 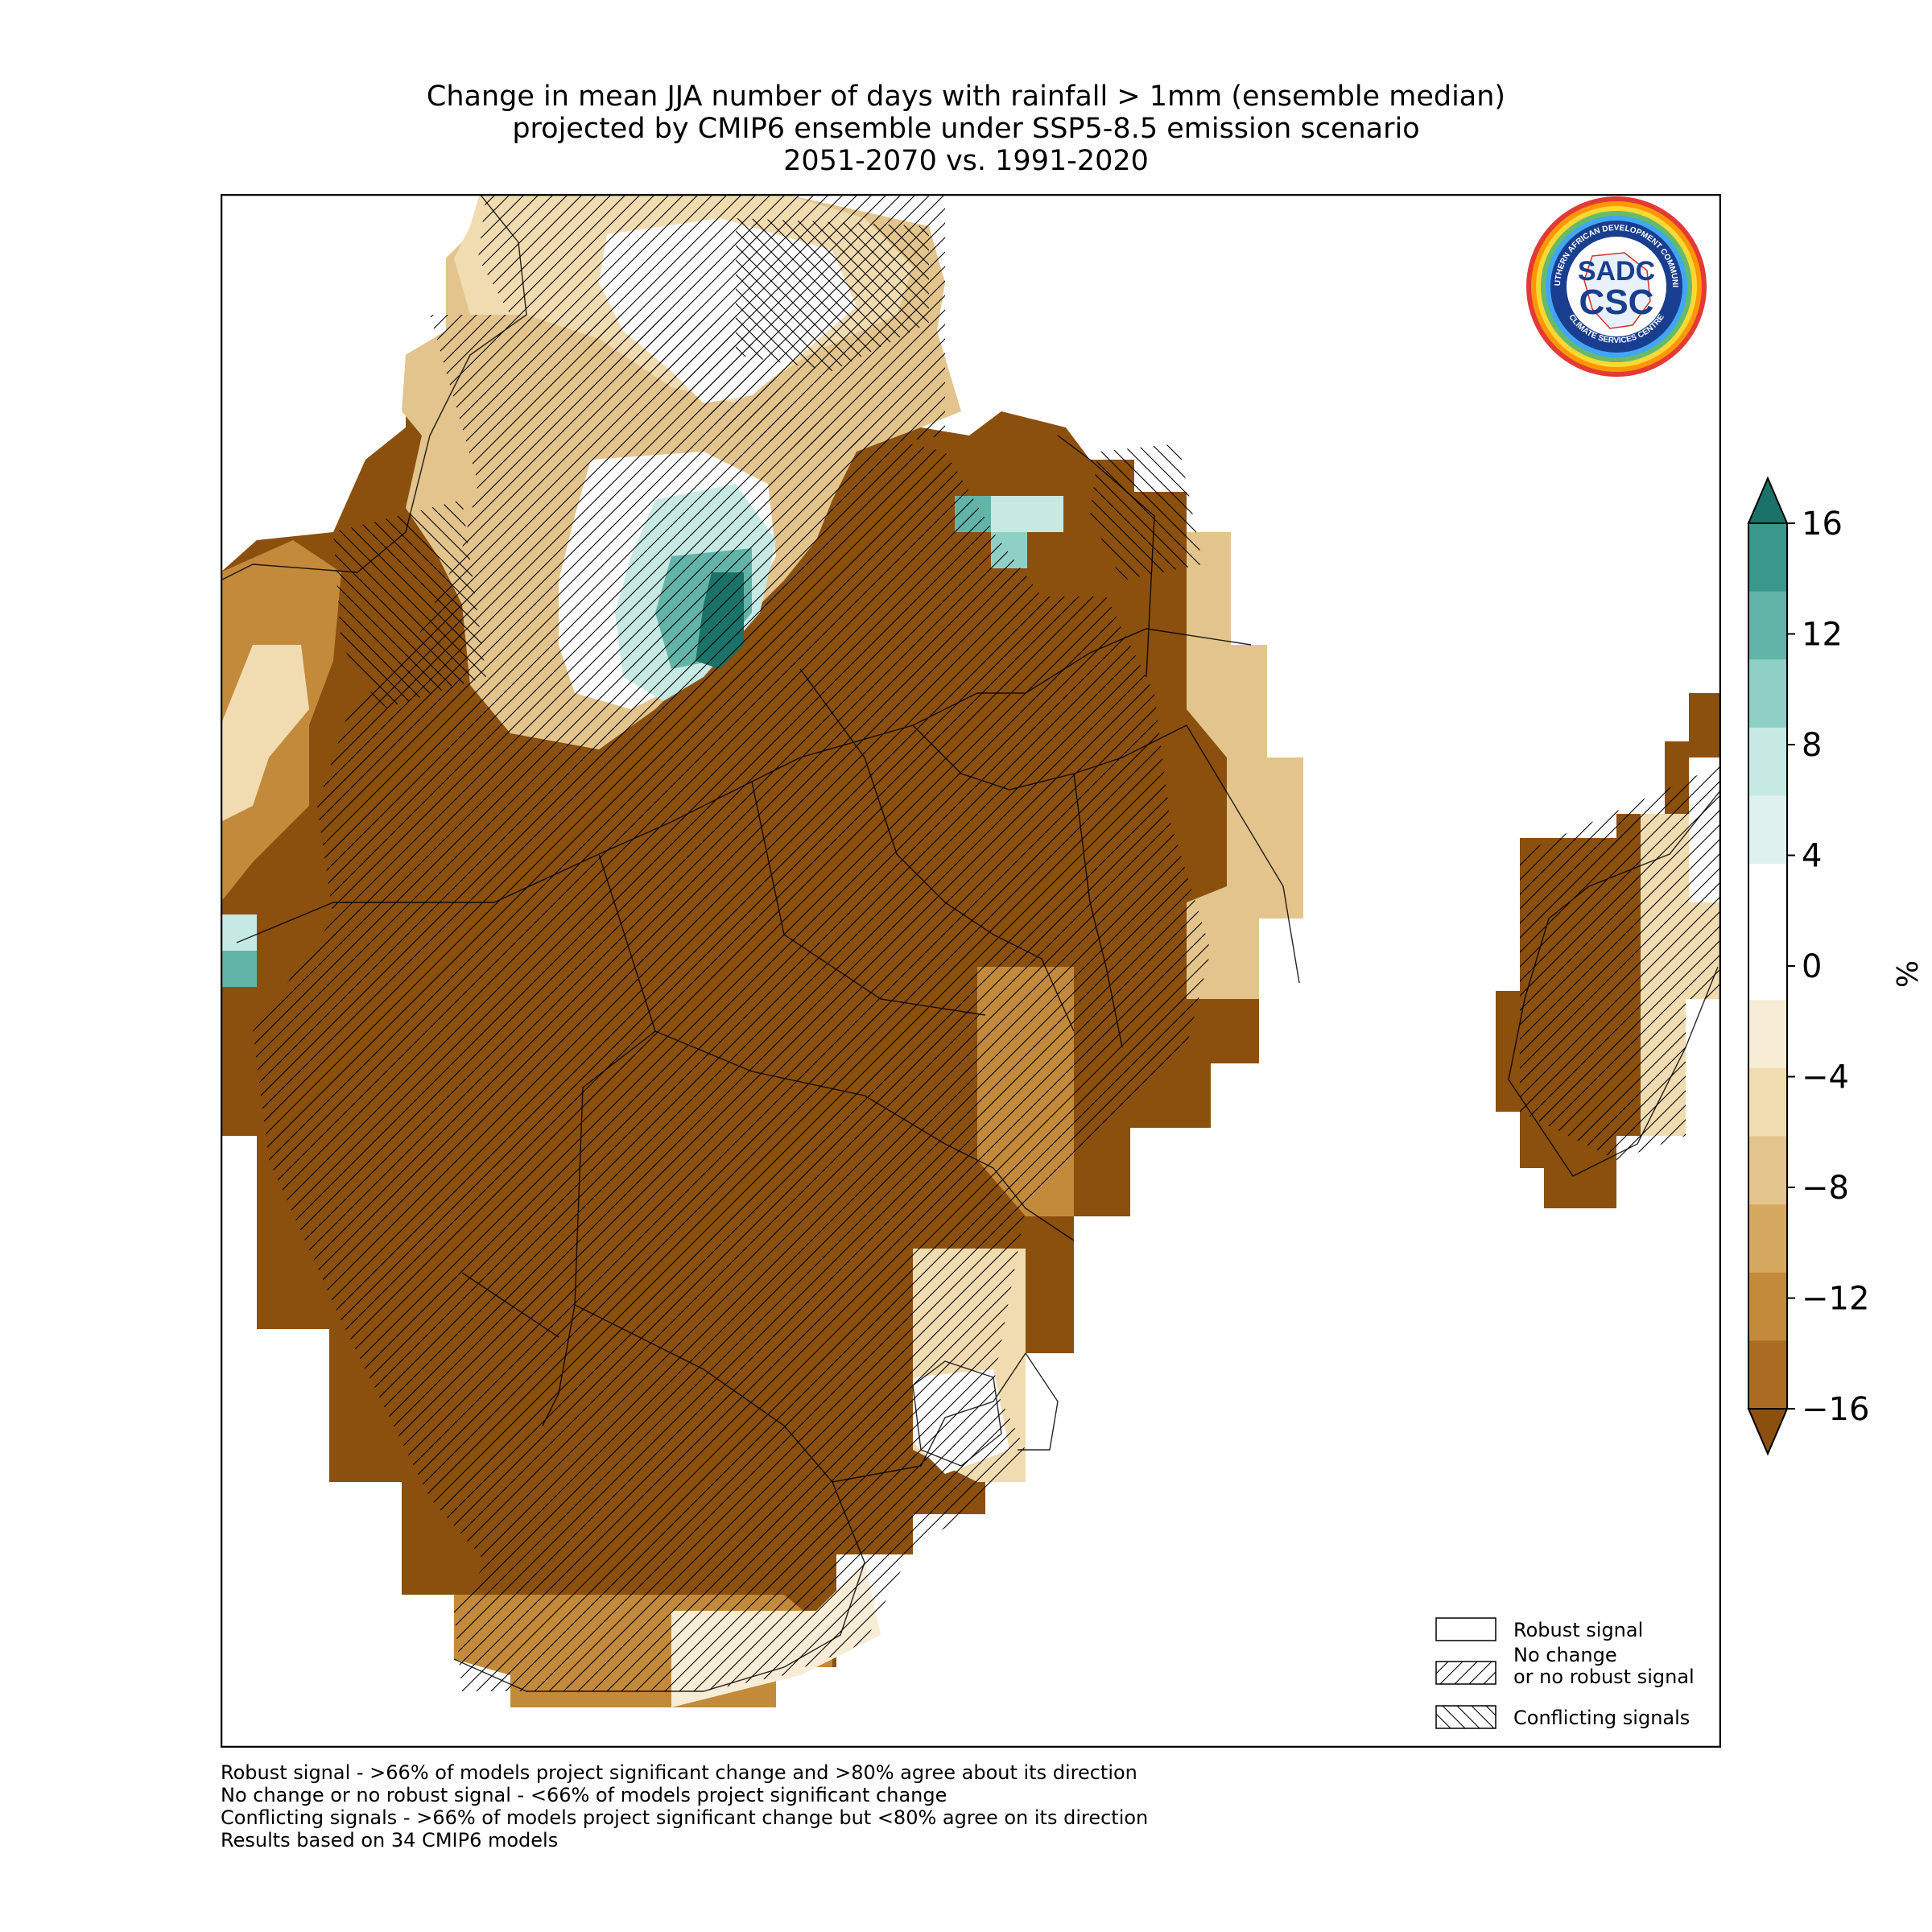 I want to click on colorbar-unit-label: %, so click(x=1908, y=974).